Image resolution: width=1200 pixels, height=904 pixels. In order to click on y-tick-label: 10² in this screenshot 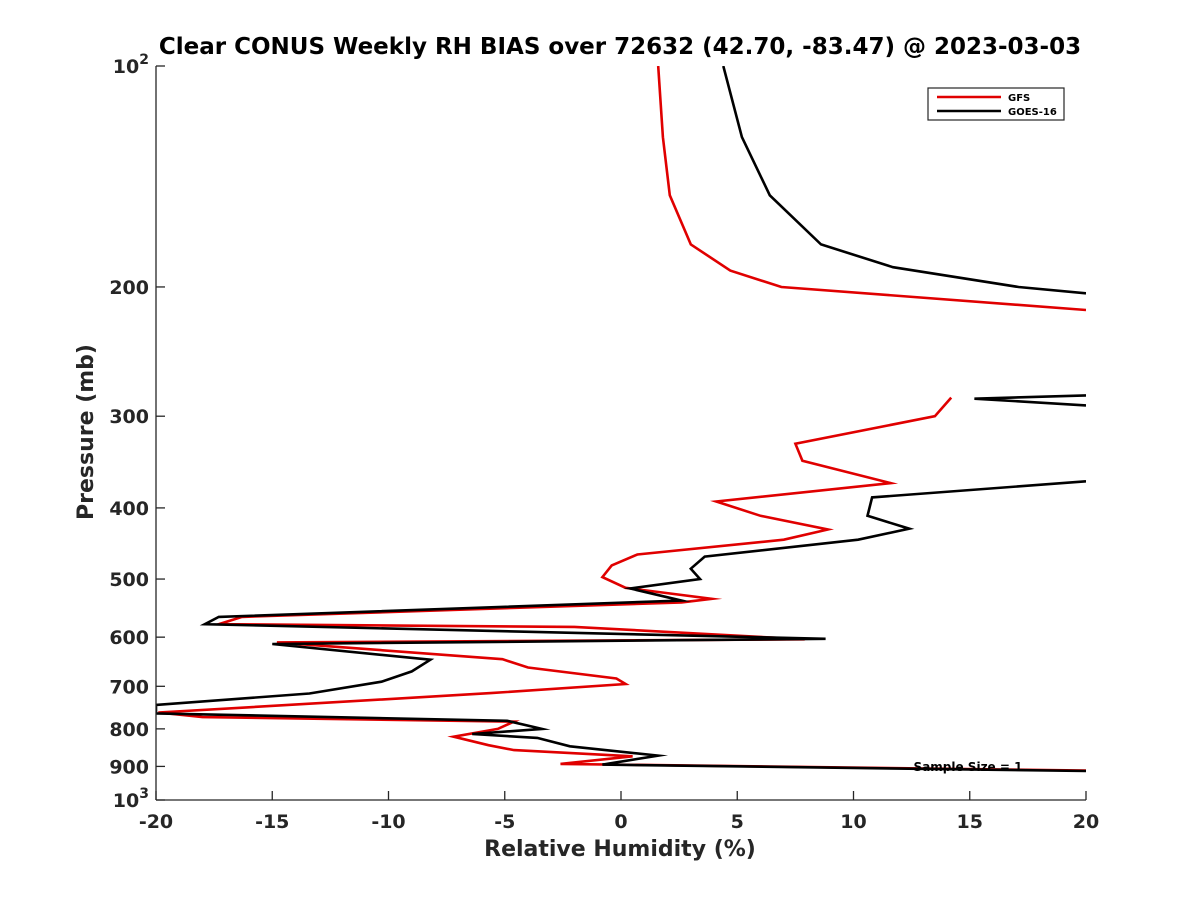, I will do `click(131, 65)`.